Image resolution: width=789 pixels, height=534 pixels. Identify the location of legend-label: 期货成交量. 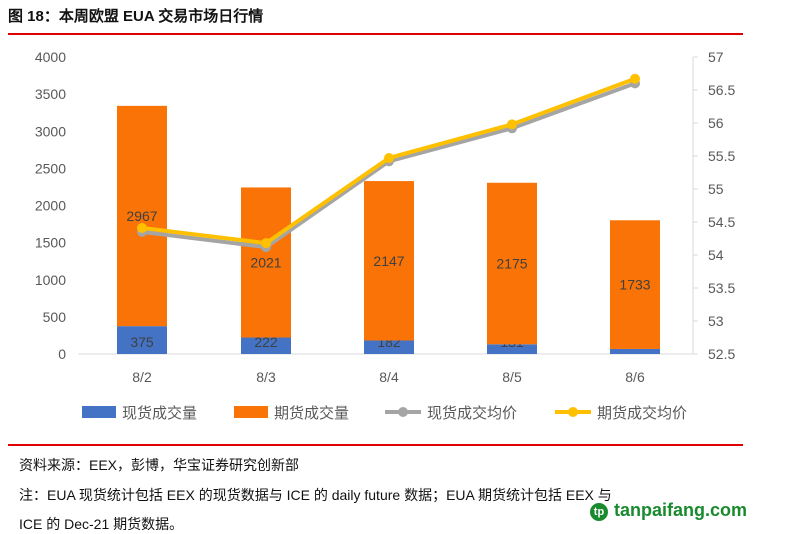
(311, 413).